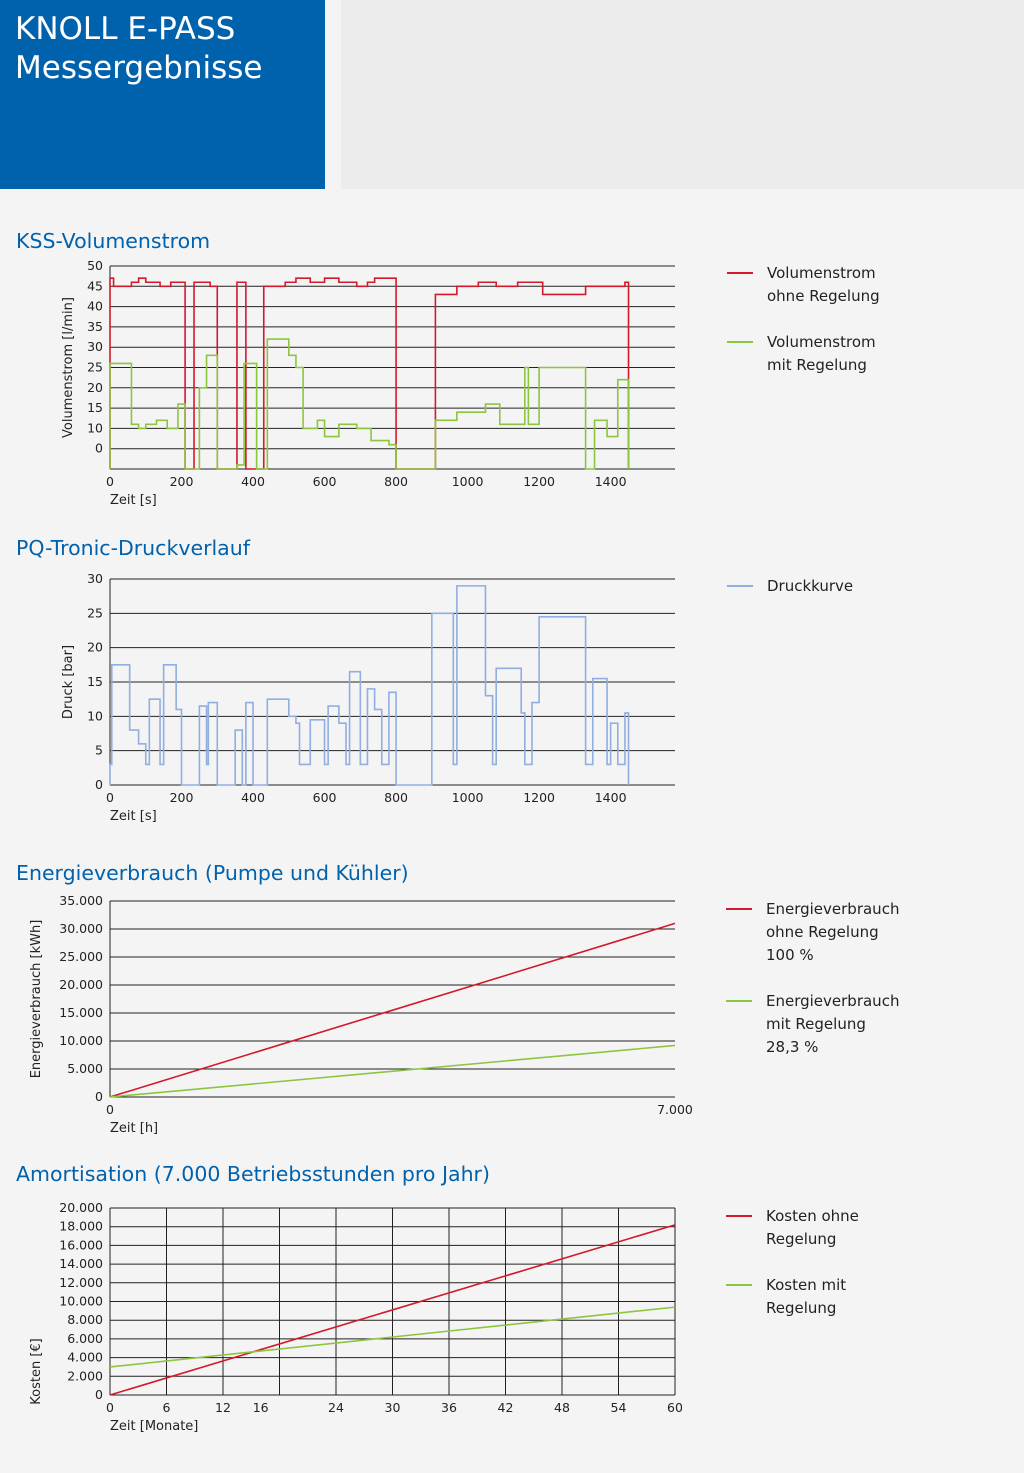  I want to click on y-axis-title: Kosten [€], so click(36, 1371).